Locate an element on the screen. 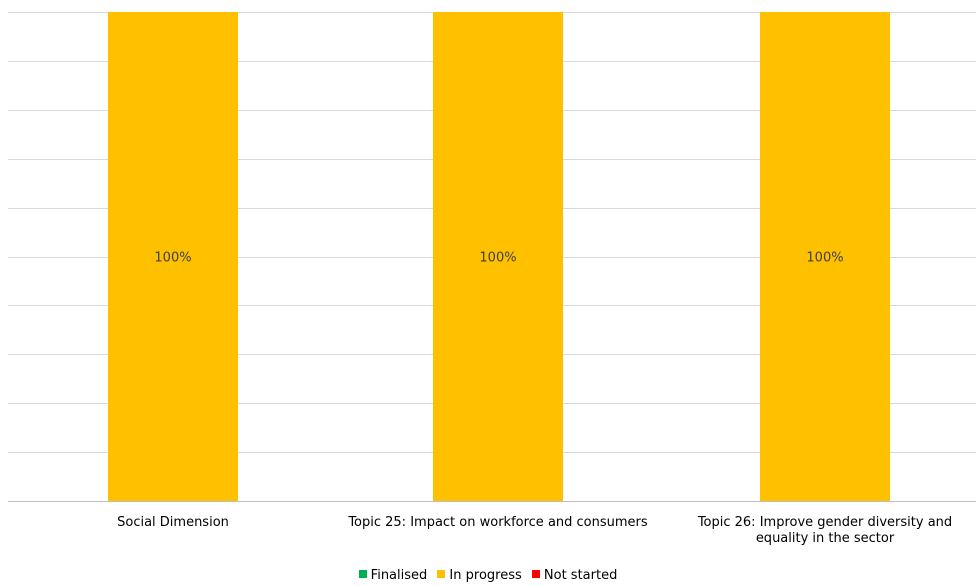 The width and height of the screenshot is (976, 586). legend-item-not-started: Not started is located at coordinates (574, 576).